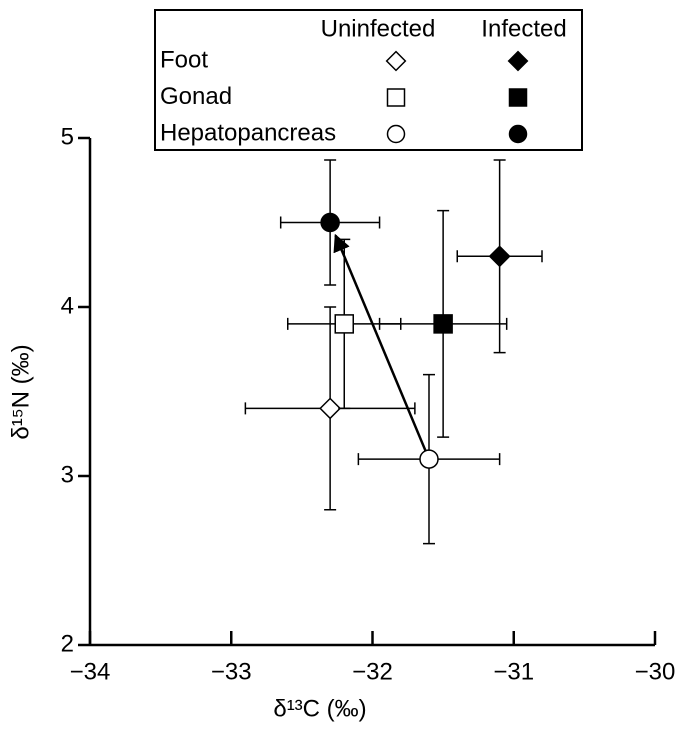  Describe the element at coordinates (196, 96) in the screenshot. I see `legend-label: Gonad` at that location.